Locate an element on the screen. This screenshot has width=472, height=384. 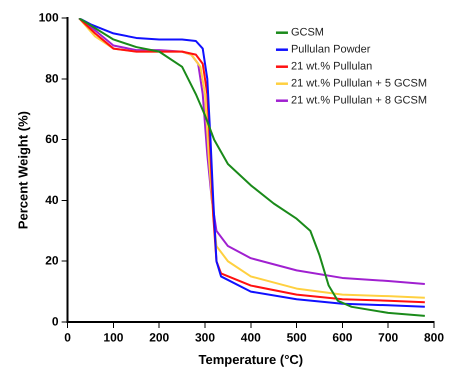
legend-label: Pullulan Powder is located at coordinates (330, 50).